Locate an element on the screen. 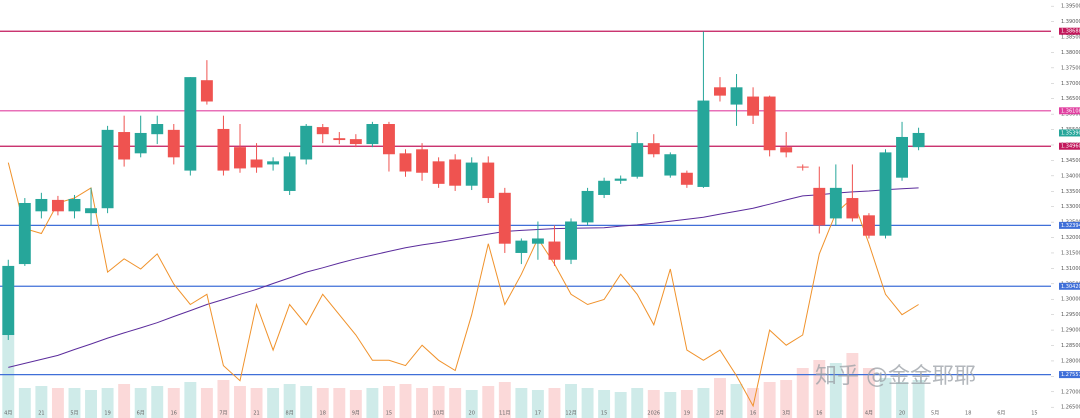 This screenshot has height=418, width=1080. y-tick-label: 1.37000 is located at coordinates (1070, 84).